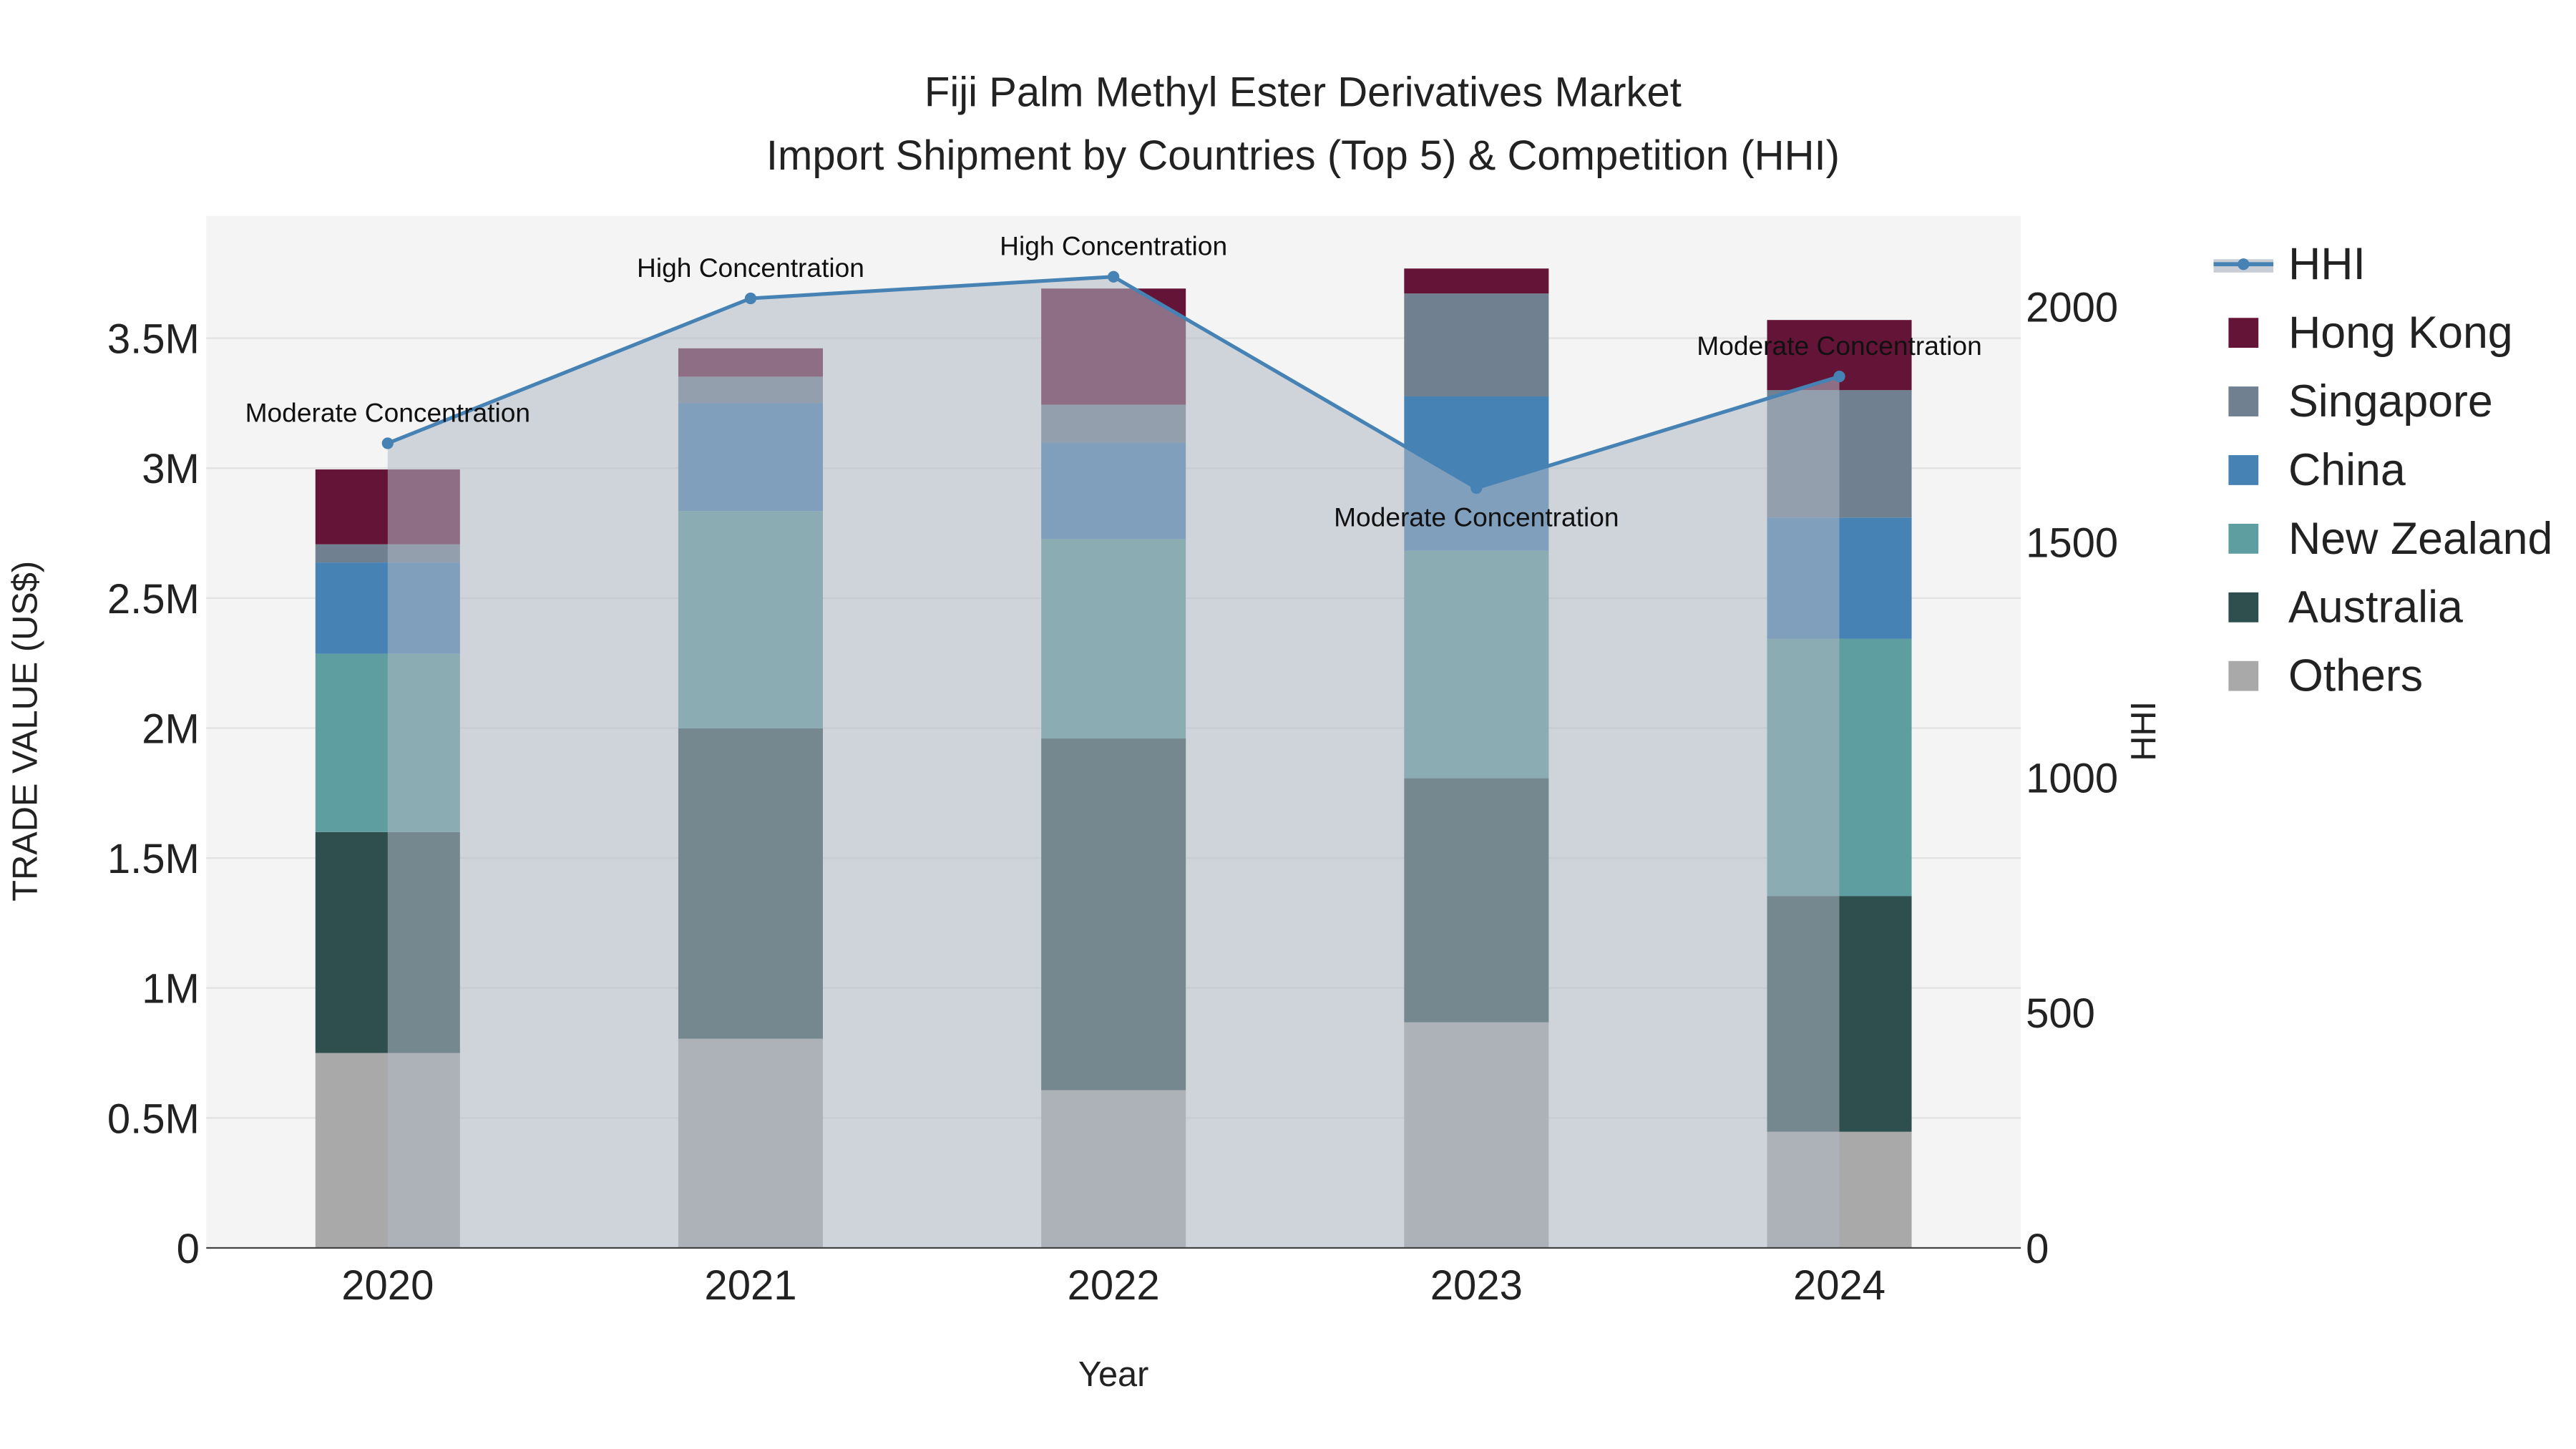  What do you see at coordinates (1476, 1285) in the screenshot?
I see `x-tick-label: 2023` at bounding box center [1476, 1285].